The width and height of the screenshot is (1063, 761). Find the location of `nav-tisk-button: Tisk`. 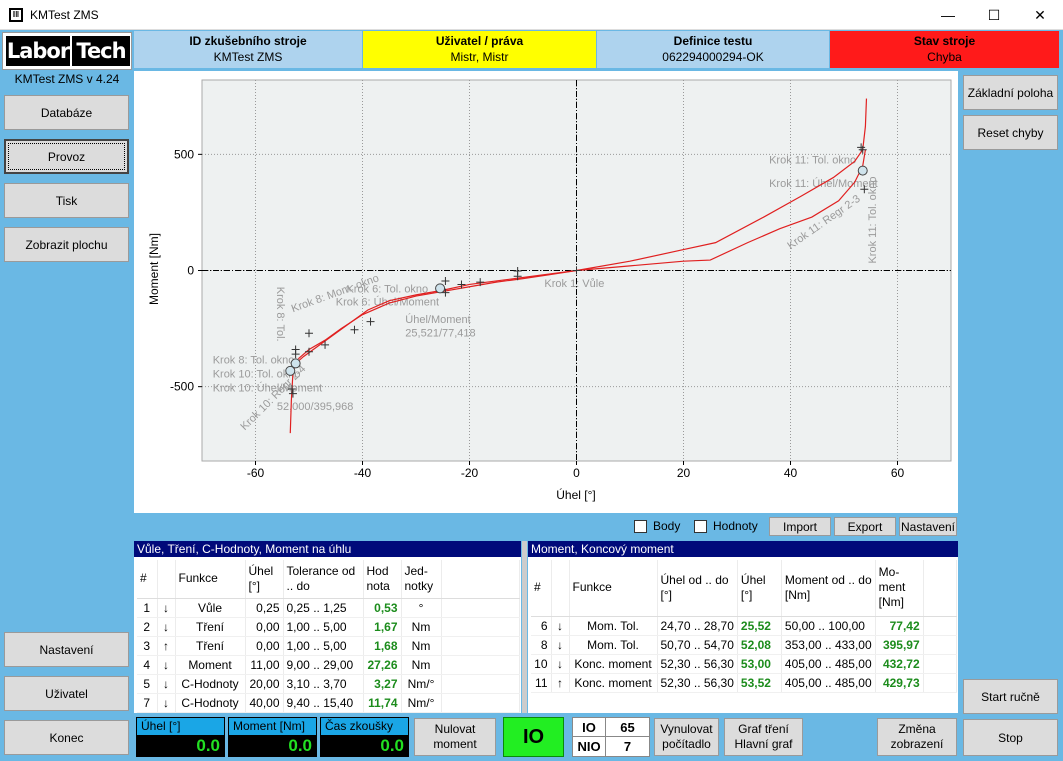

nav-tisk-button: Tisk is located at coordinates (66, 200).